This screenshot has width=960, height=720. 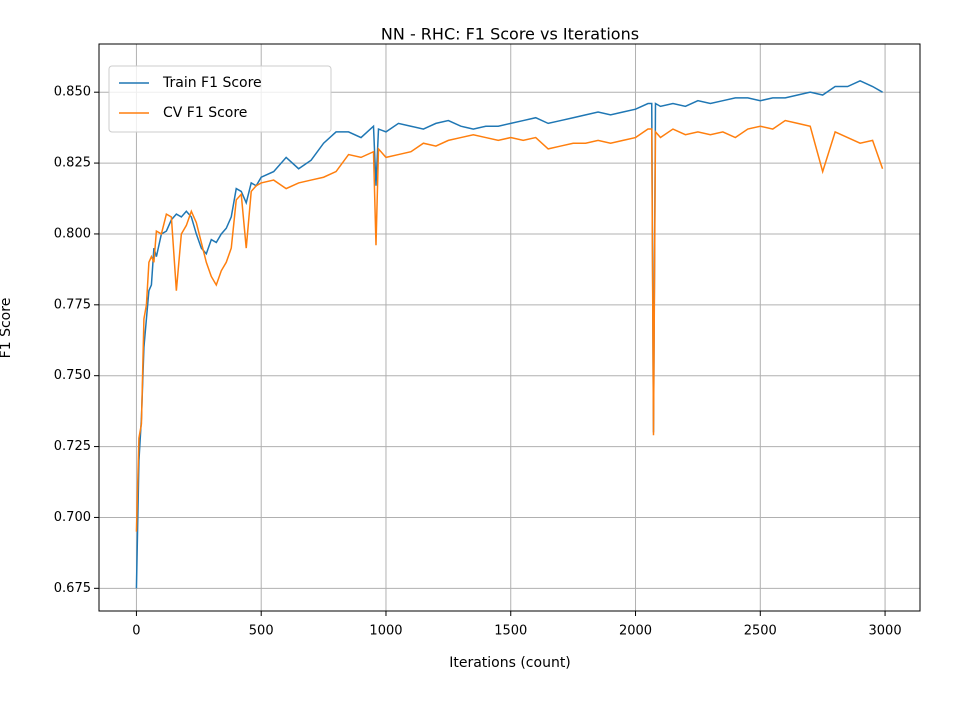 I want to click on x-tick-label: 3000, so click(x=885, y=631).